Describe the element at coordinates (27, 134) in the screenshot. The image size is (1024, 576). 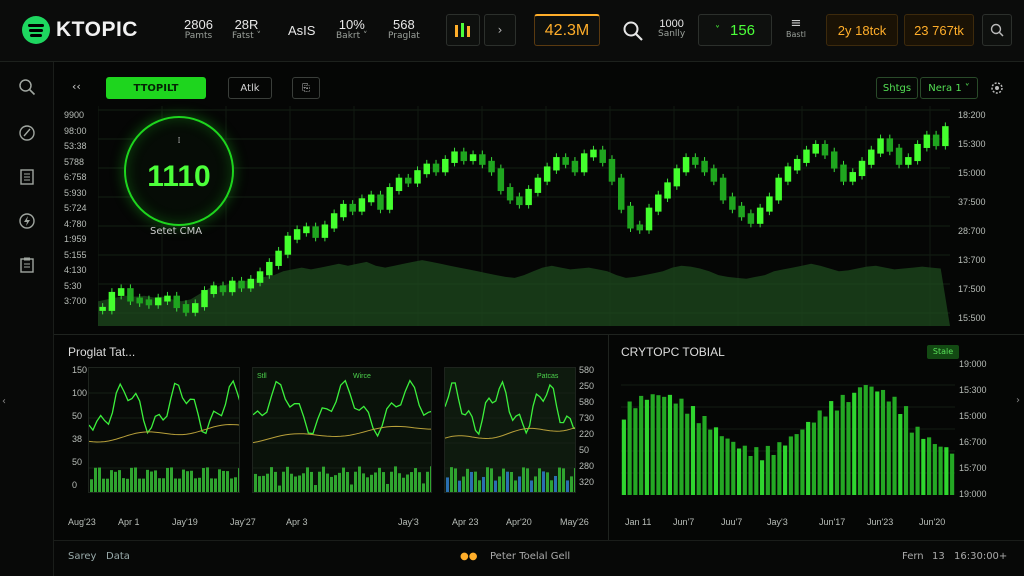
I see `brush-icon` at that location.